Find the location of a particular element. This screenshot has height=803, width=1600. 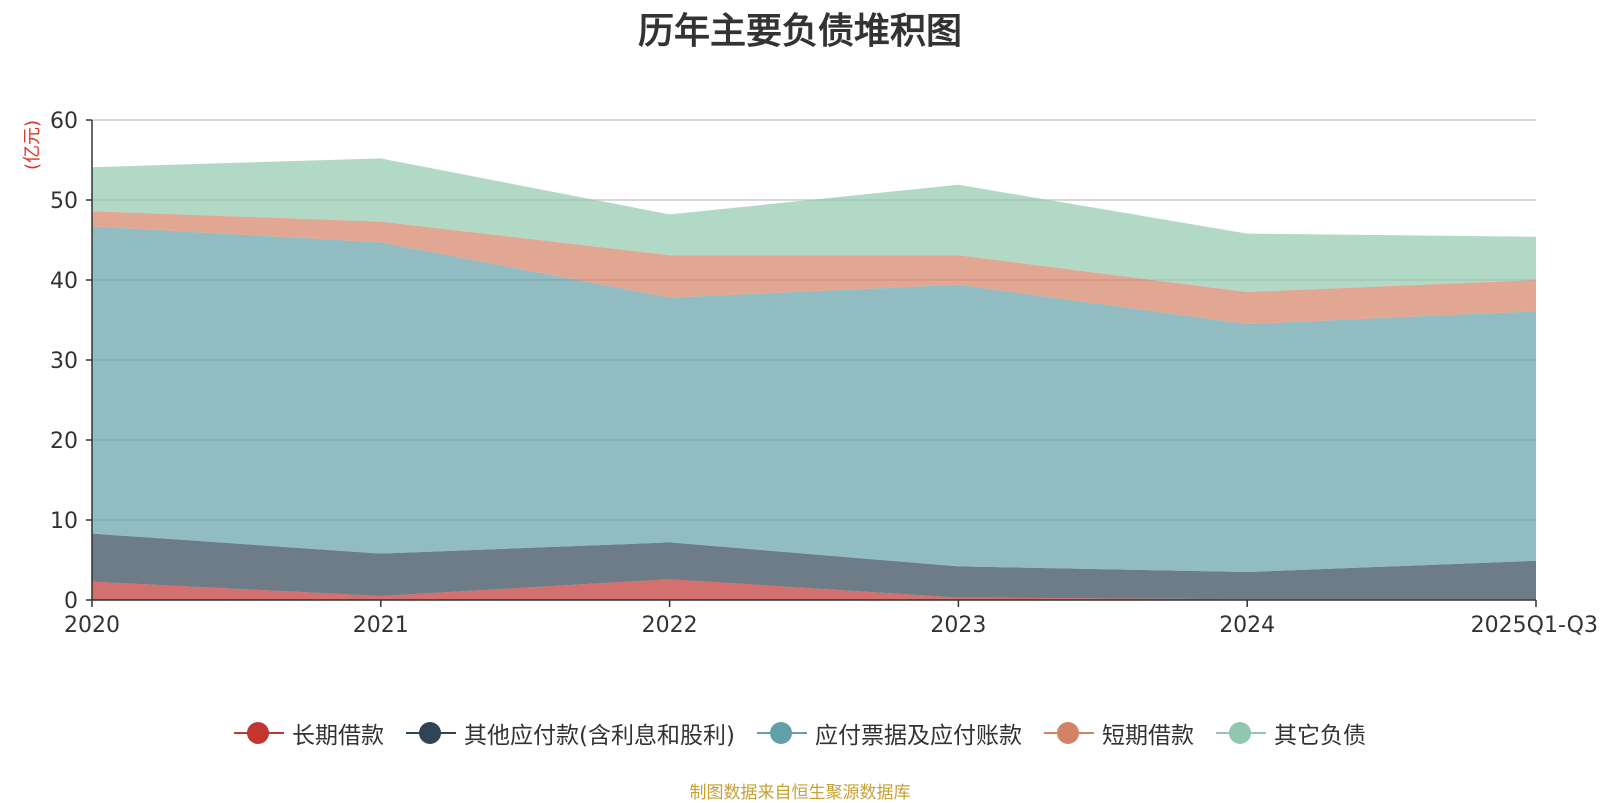

legend-item-0: 长期借款 is located at coordinates (309, 733).